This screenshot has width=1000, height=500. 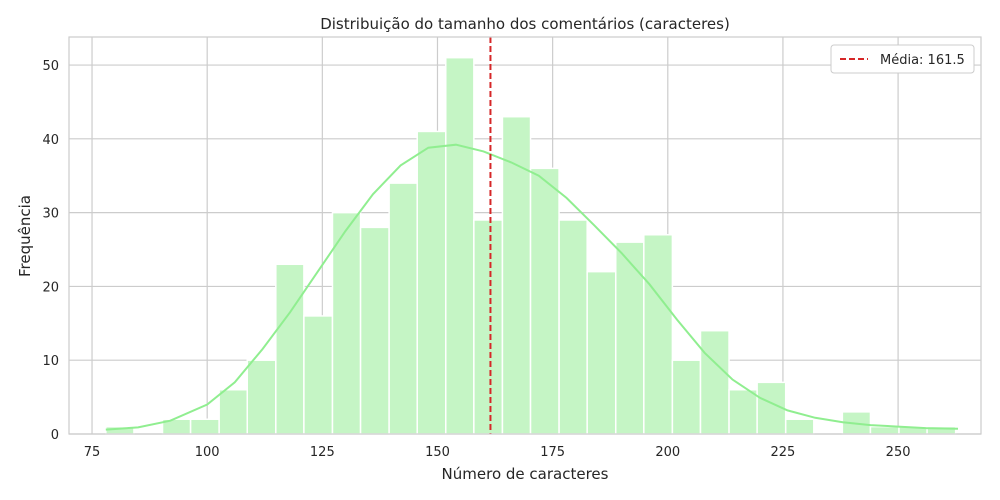 I want to click on x-tick-label: 250, so click(x=898, y=452).